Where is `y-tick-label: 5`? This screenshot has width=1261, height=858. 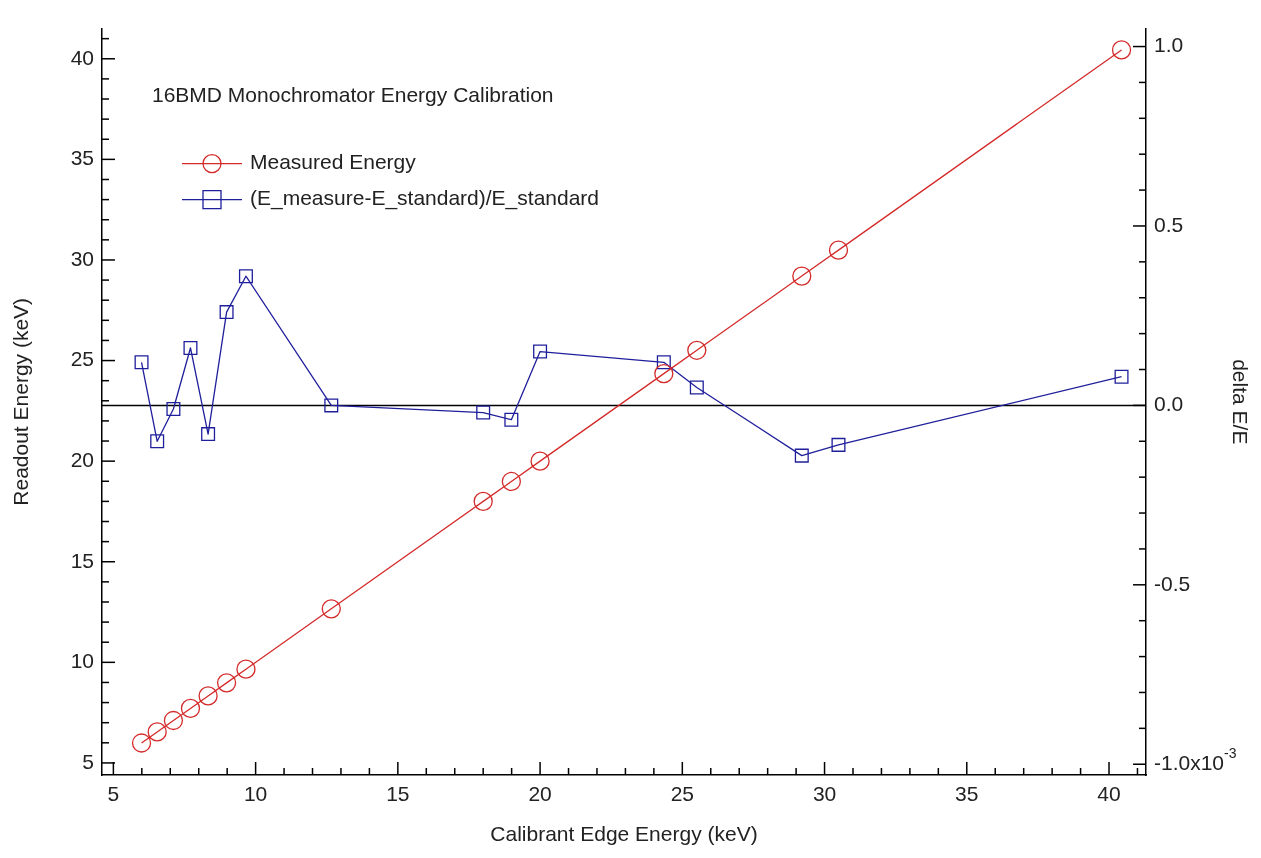 y-tick-label: 5 is located at coordinates (88, 761).